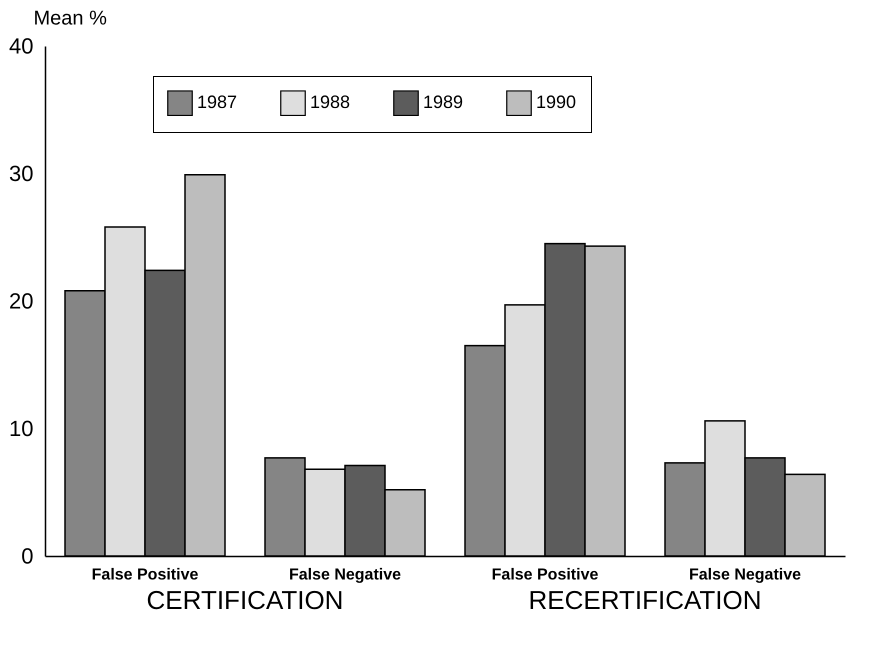  I want to click on text: CERTIFICATION, so click(245, 600).